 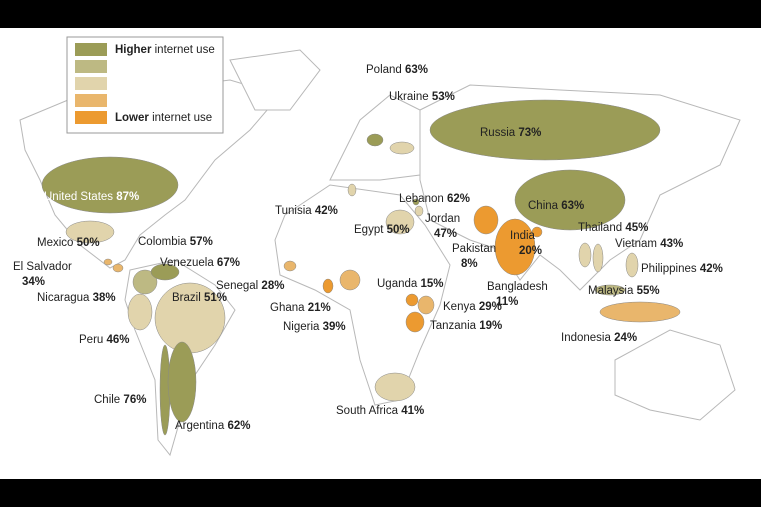 I want to click on country-label: Brazil 51%, so click(x=199, y=298).